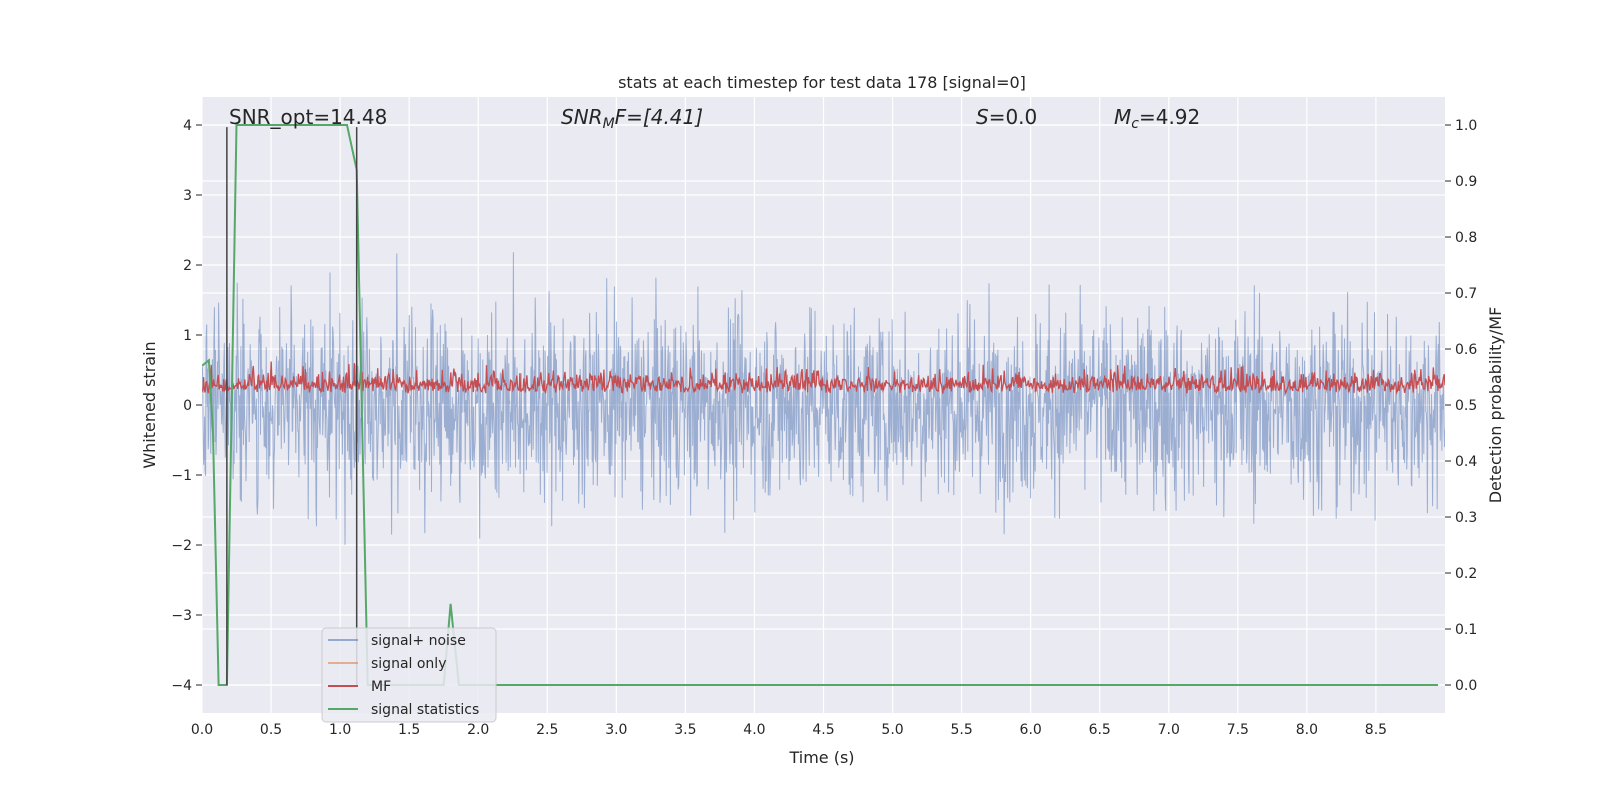 This screenshot has height=800, width=1600. I want to click on y-tick-label-left: 2, so click(187, 266).